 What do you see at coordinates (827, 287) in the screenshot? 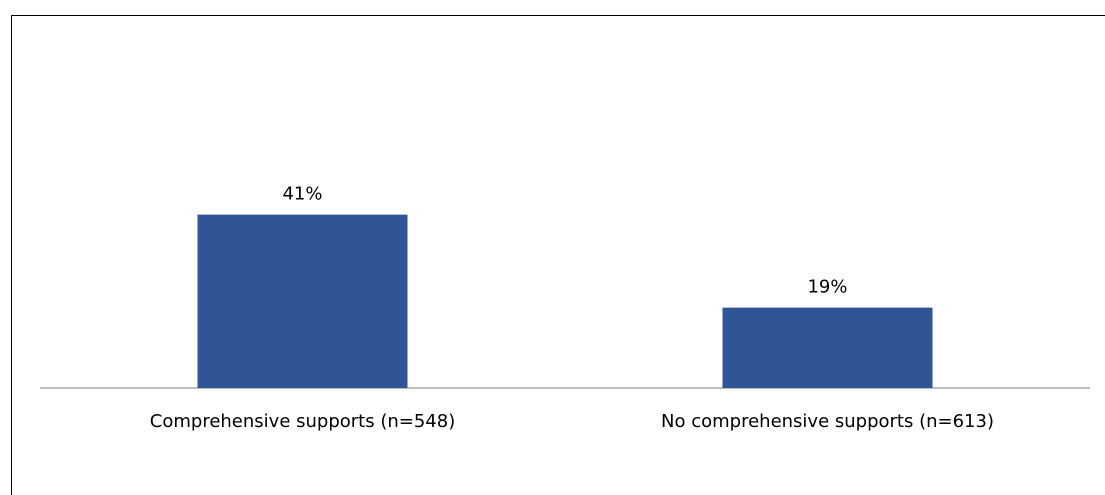
I see `data-label-1: 19%` at bounding box center [827, 287].